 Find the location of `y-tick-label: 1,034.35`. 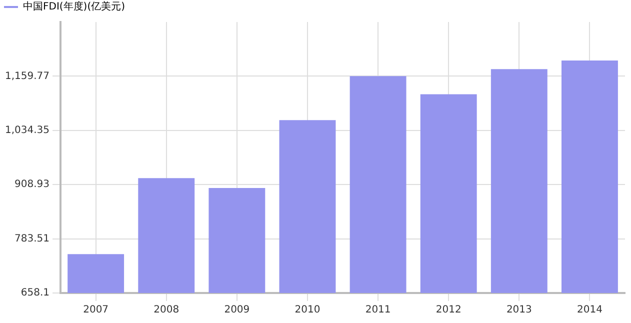

y-tick-label: 1,034.35 is located at coordinates (27, 130).